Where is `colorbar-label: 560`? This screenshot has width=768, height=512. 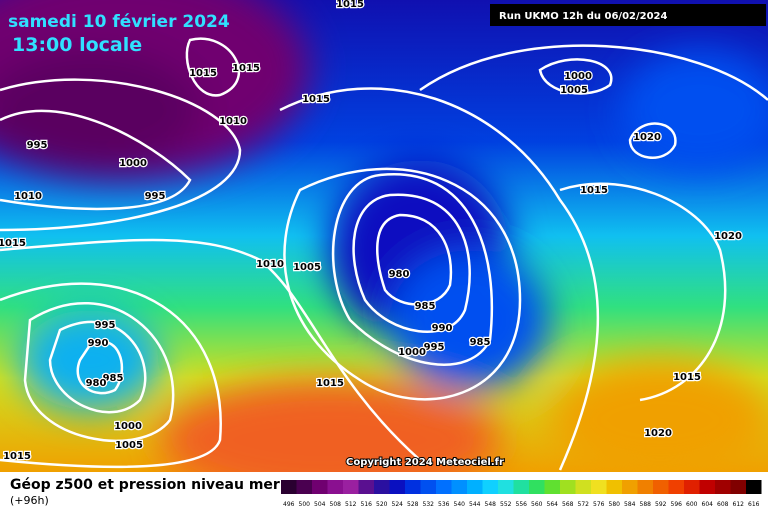
colorbar-label: 560 is located at coordinates (537, 504).